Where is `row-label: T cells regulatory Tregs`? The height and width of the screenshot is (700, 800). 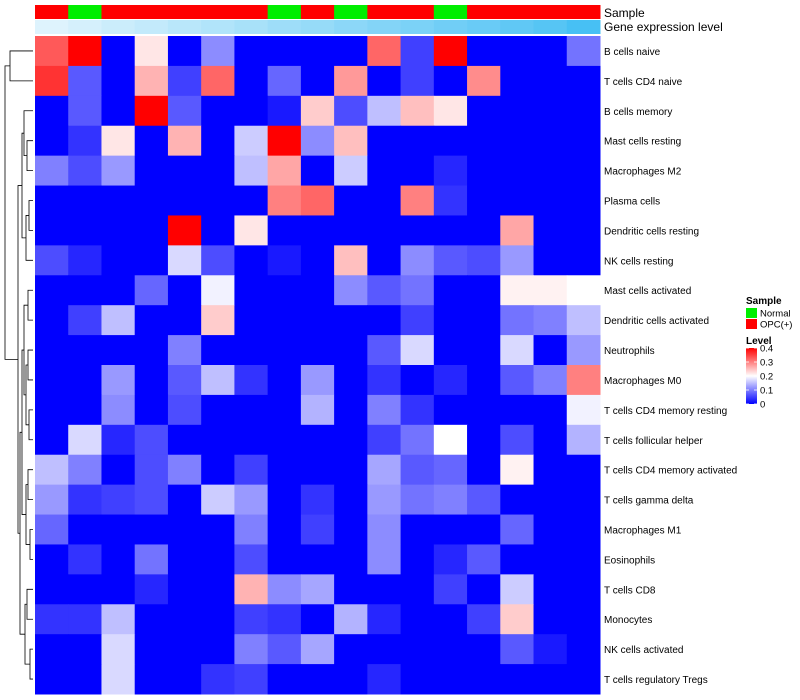 row-label: T cells regulatory Tregs is located at coordinates (656, 680).